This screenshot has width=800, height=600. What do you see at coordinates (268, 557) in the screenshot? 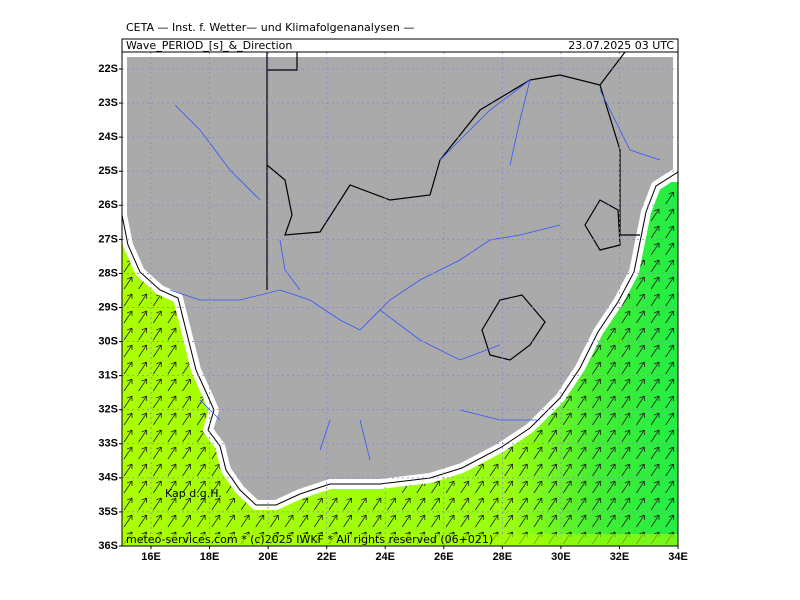
I see `lon-label: 20E` at bounding box center [268, 557].